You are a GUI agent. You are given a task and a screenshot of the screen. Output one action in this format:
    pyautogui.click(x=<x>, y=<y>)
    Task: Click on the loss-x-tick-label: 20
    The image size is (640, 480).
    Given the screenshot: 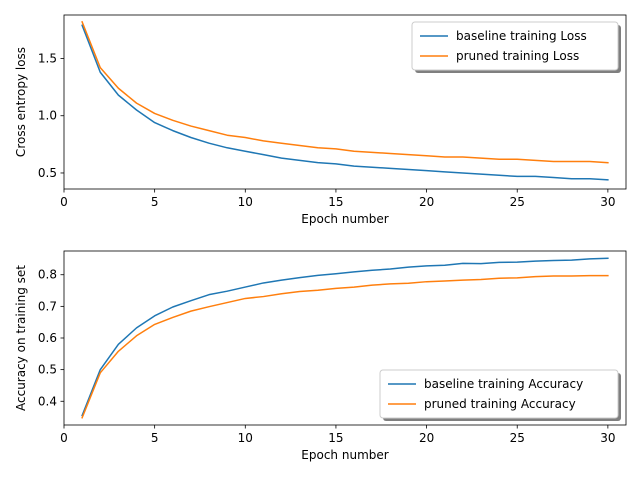 What is the action you would take?
    pyautogui.click(x=426, y=202)
    